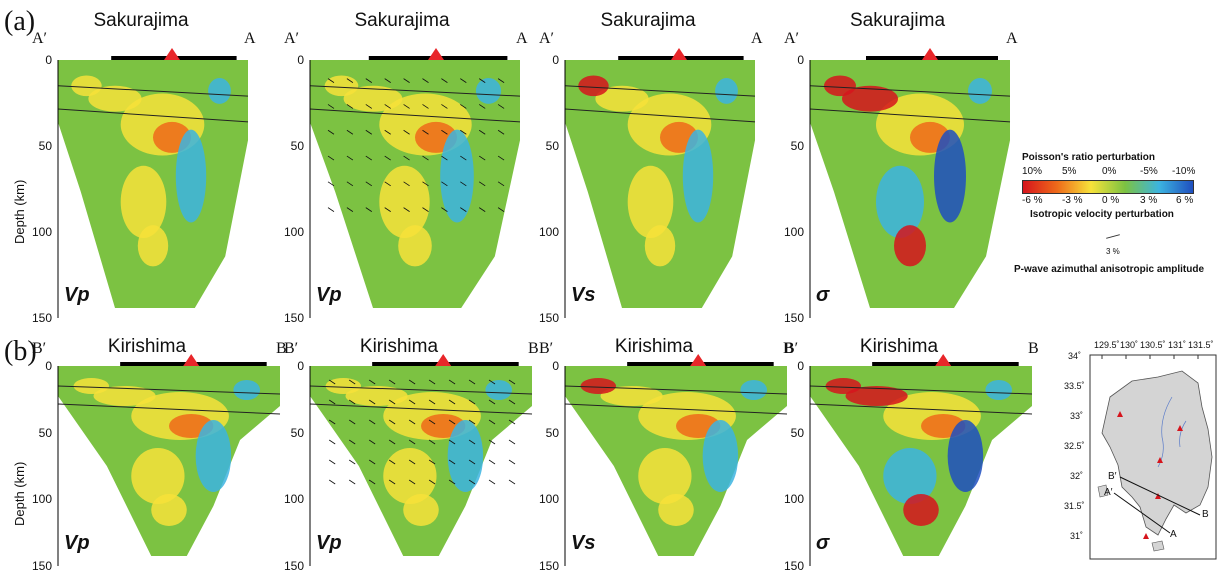 Image resolution: width=1222 pixels, height=580 pixels. What do you see at coordinates (1069, 171) in the screenshot?
I see `poisson-tick: 5%` at bounding box center [1069, 171].